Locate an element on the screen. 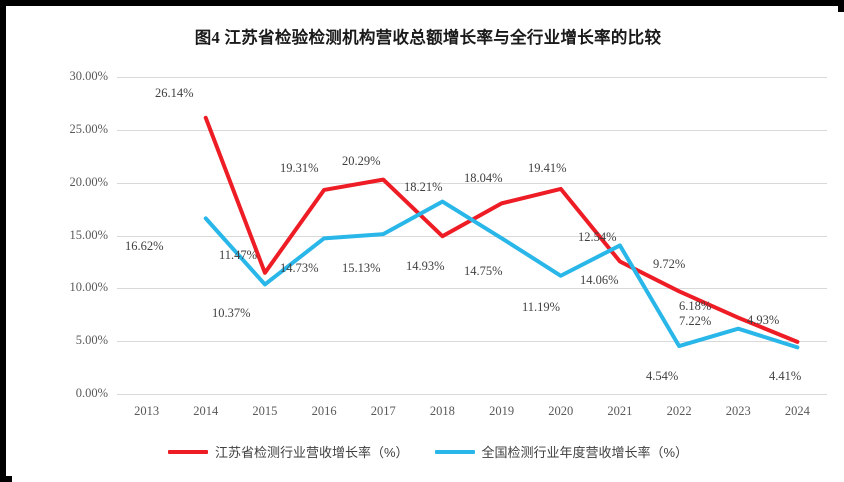 This screenshot has width=844, height=482. legend-label-national: 全国检测行业年度营收增长率（%） is located at coordinates (585, 452).